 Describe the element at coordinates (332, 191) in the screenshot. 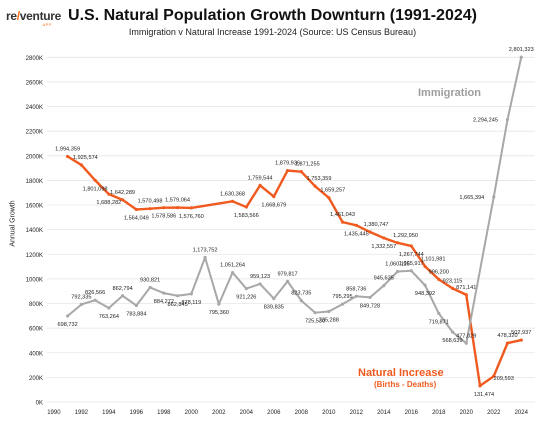

I see `natural-increase-data-label: 1,659,257` at that location.